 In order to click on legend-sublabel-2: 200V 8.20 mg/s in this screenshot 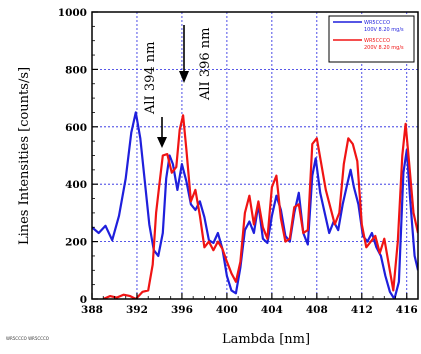, I will do `click(384, 48)`.